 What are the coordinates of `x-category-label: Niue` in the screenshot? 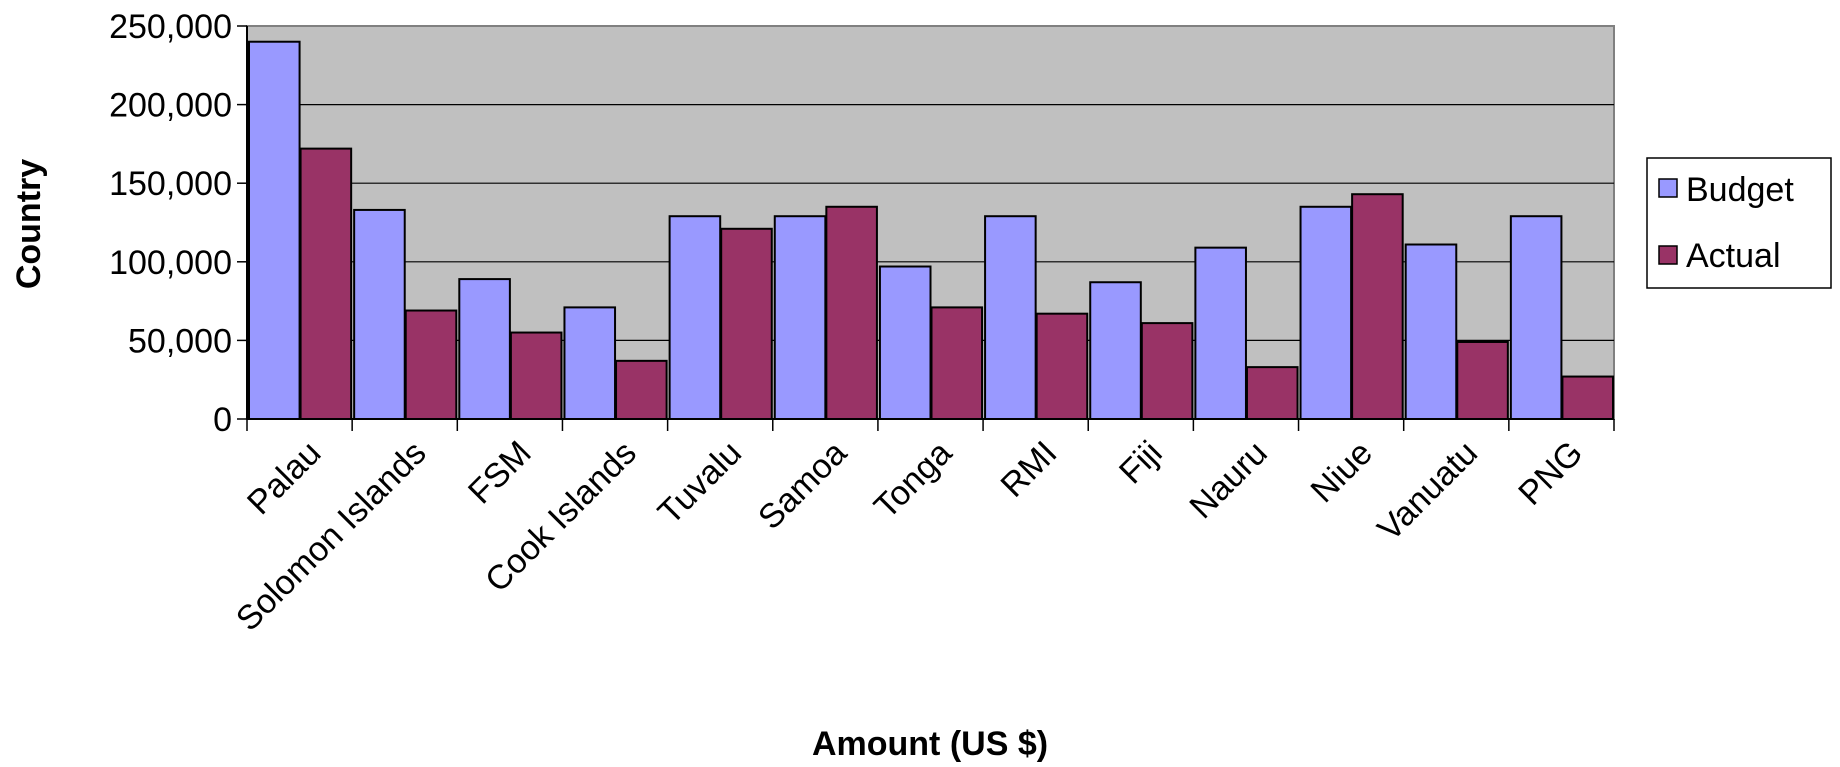 It's located at (1342, 472).